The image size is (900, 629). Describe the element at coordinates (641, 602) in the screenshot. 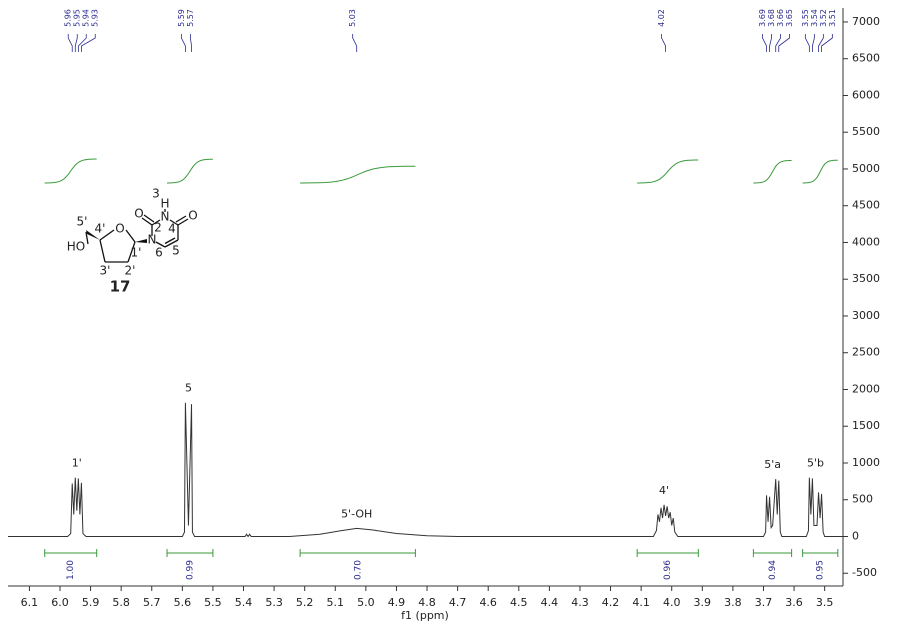

I see `x-tick-label: 4.1` at that location.